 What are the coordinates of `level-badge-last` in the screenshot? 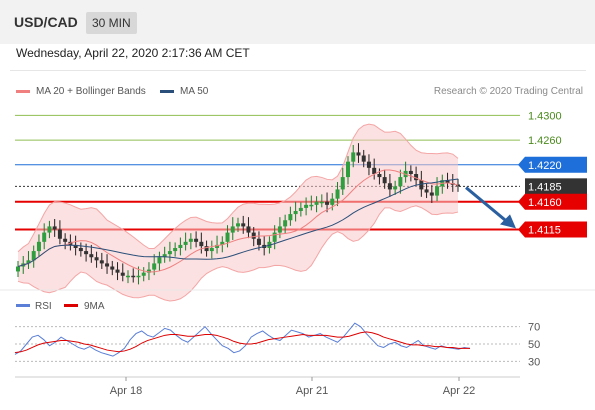 It's located at (556, 186).